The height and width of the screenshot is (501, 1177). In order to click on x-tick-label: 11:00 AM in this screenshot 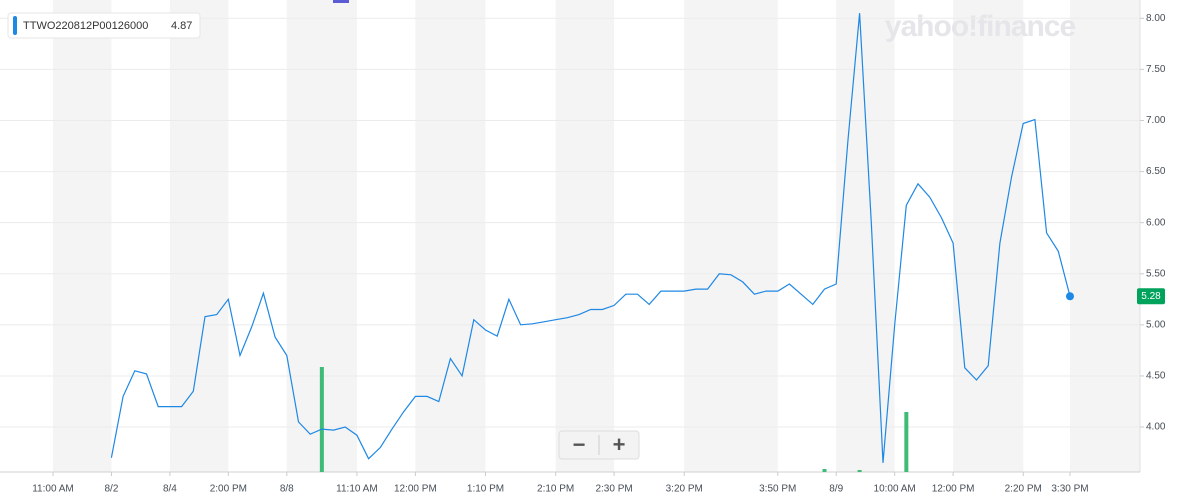, I will do `click(53, 489)`.